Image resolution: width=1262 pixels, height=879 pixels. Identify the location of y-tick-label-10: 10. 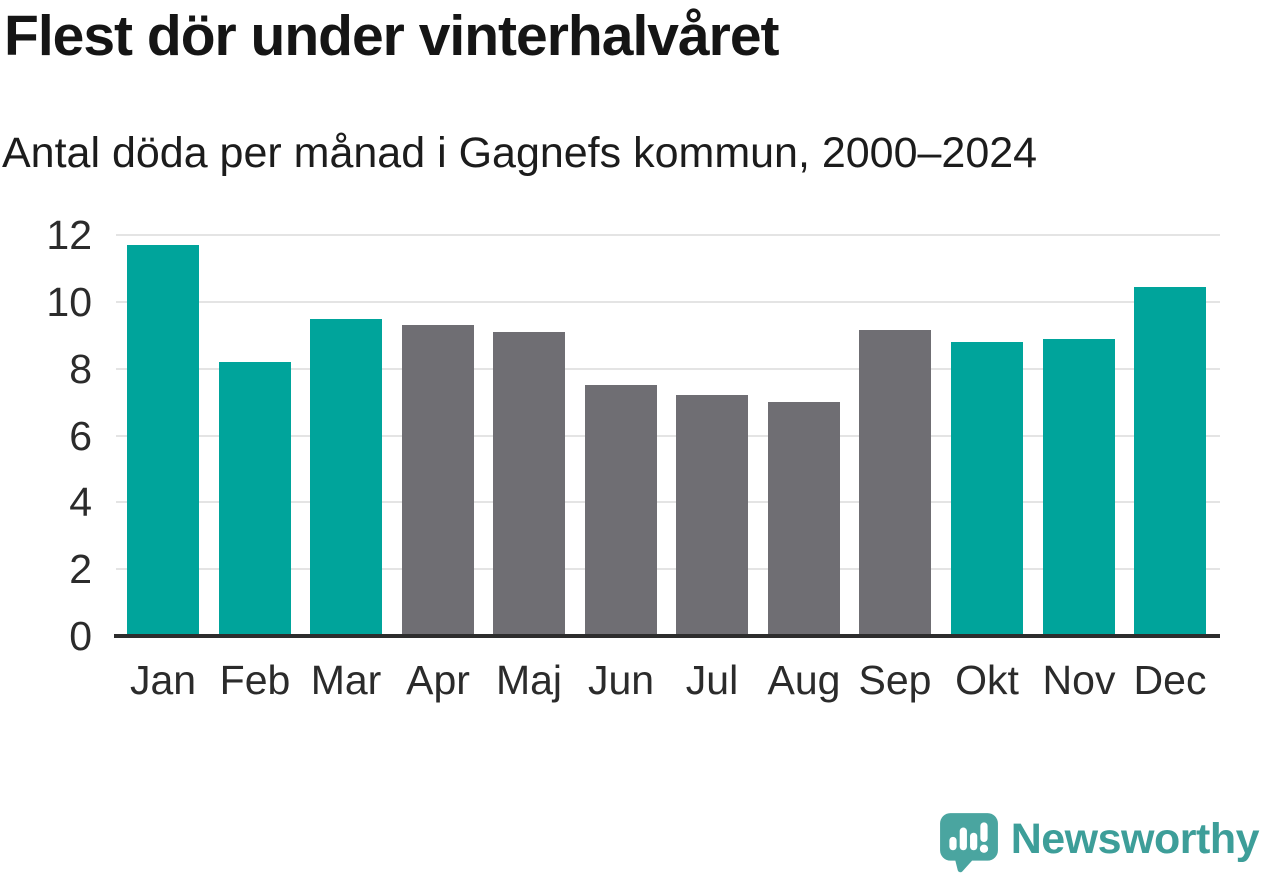
(69, 301).